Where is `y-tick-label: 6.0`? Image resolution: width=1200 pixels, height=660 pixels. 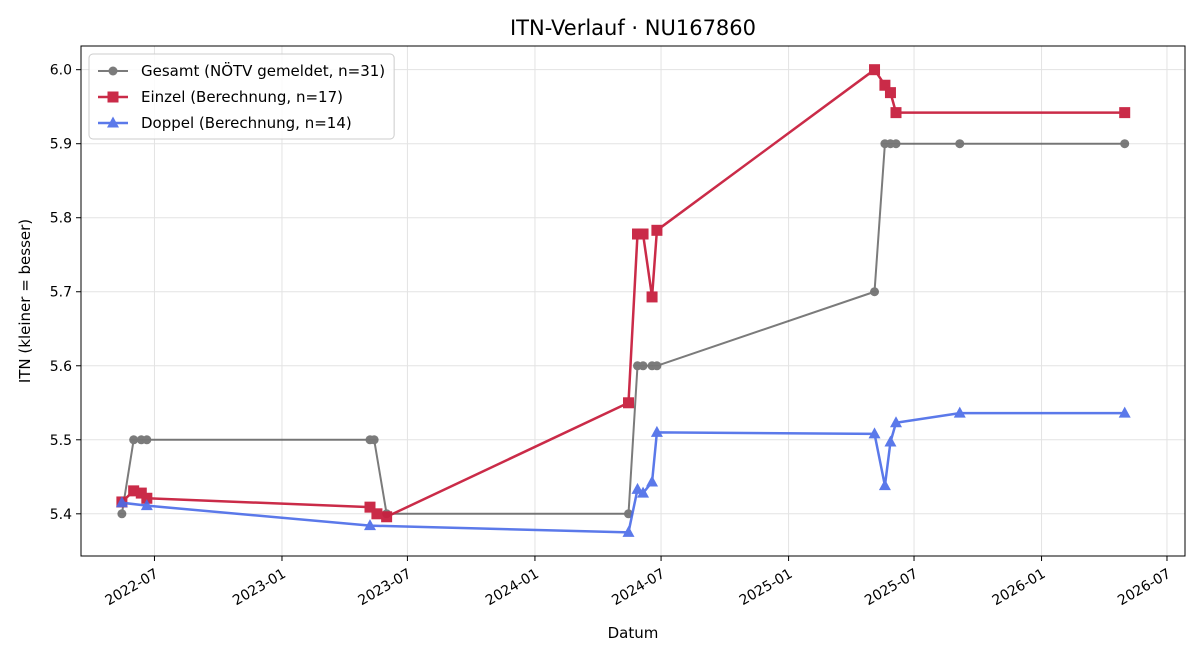 y-tick-label: 6.0 is located at coordinates (61, 71).